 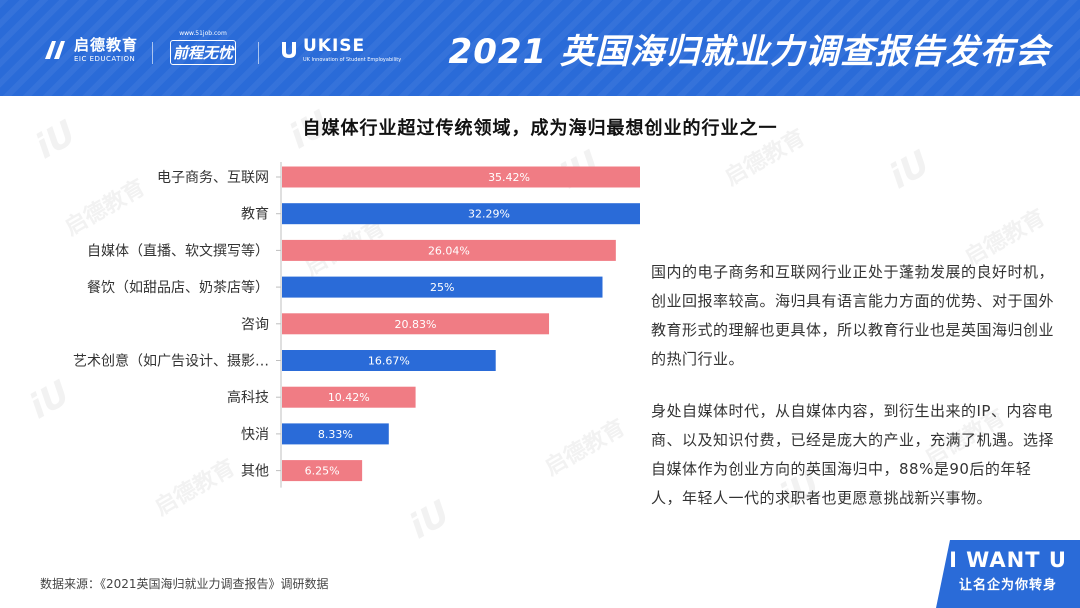 I want to click on ukise-logo-icon, so click(x=289, y=50).